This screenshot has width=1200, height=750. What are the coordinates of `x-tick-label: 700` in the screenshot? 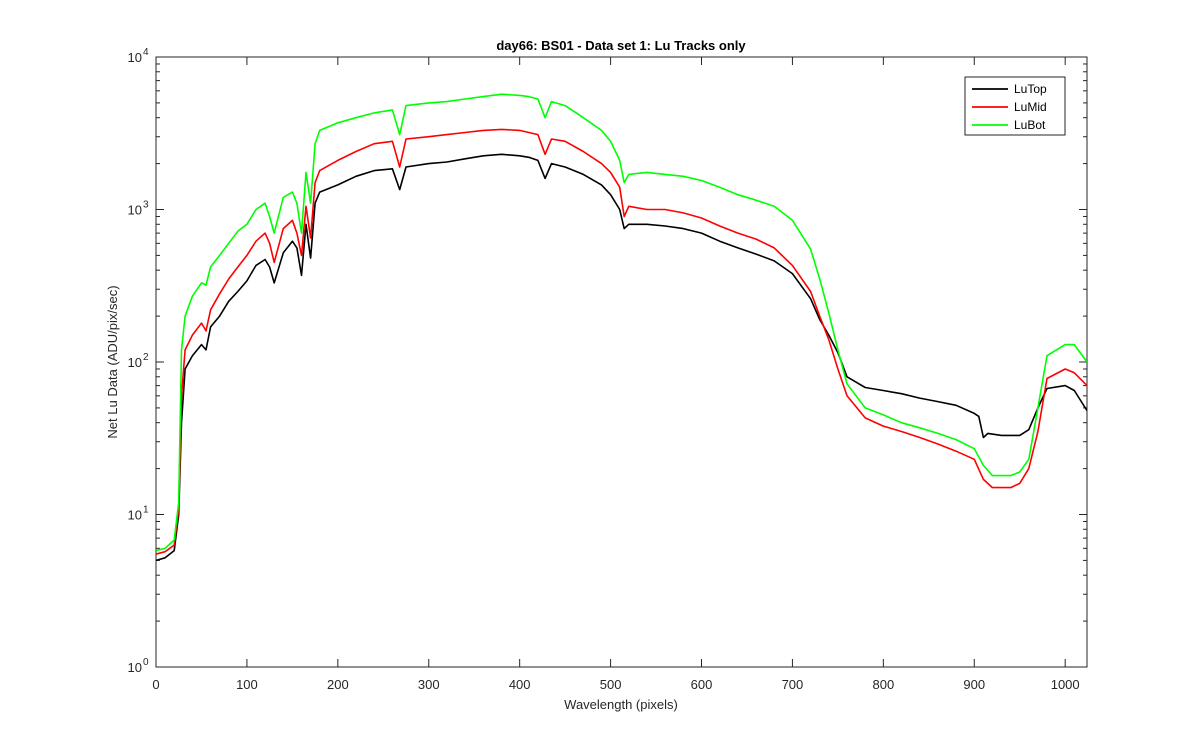 It's located at (793, 684).